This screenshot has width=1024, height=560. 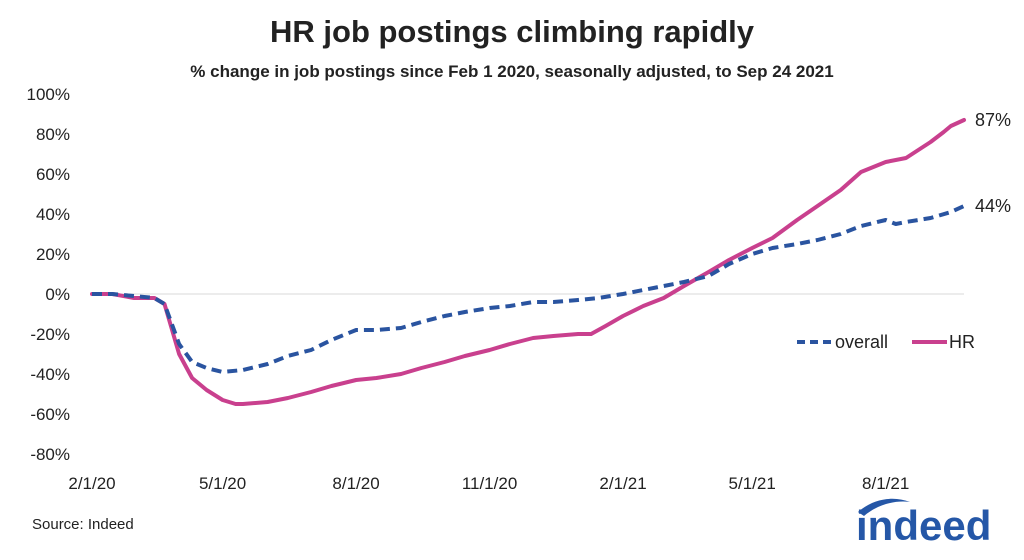 What do you see at coordinates (962, 342) in the screenshot?
I see `legend-label-hr: HR` at bounding box center [962, 342].